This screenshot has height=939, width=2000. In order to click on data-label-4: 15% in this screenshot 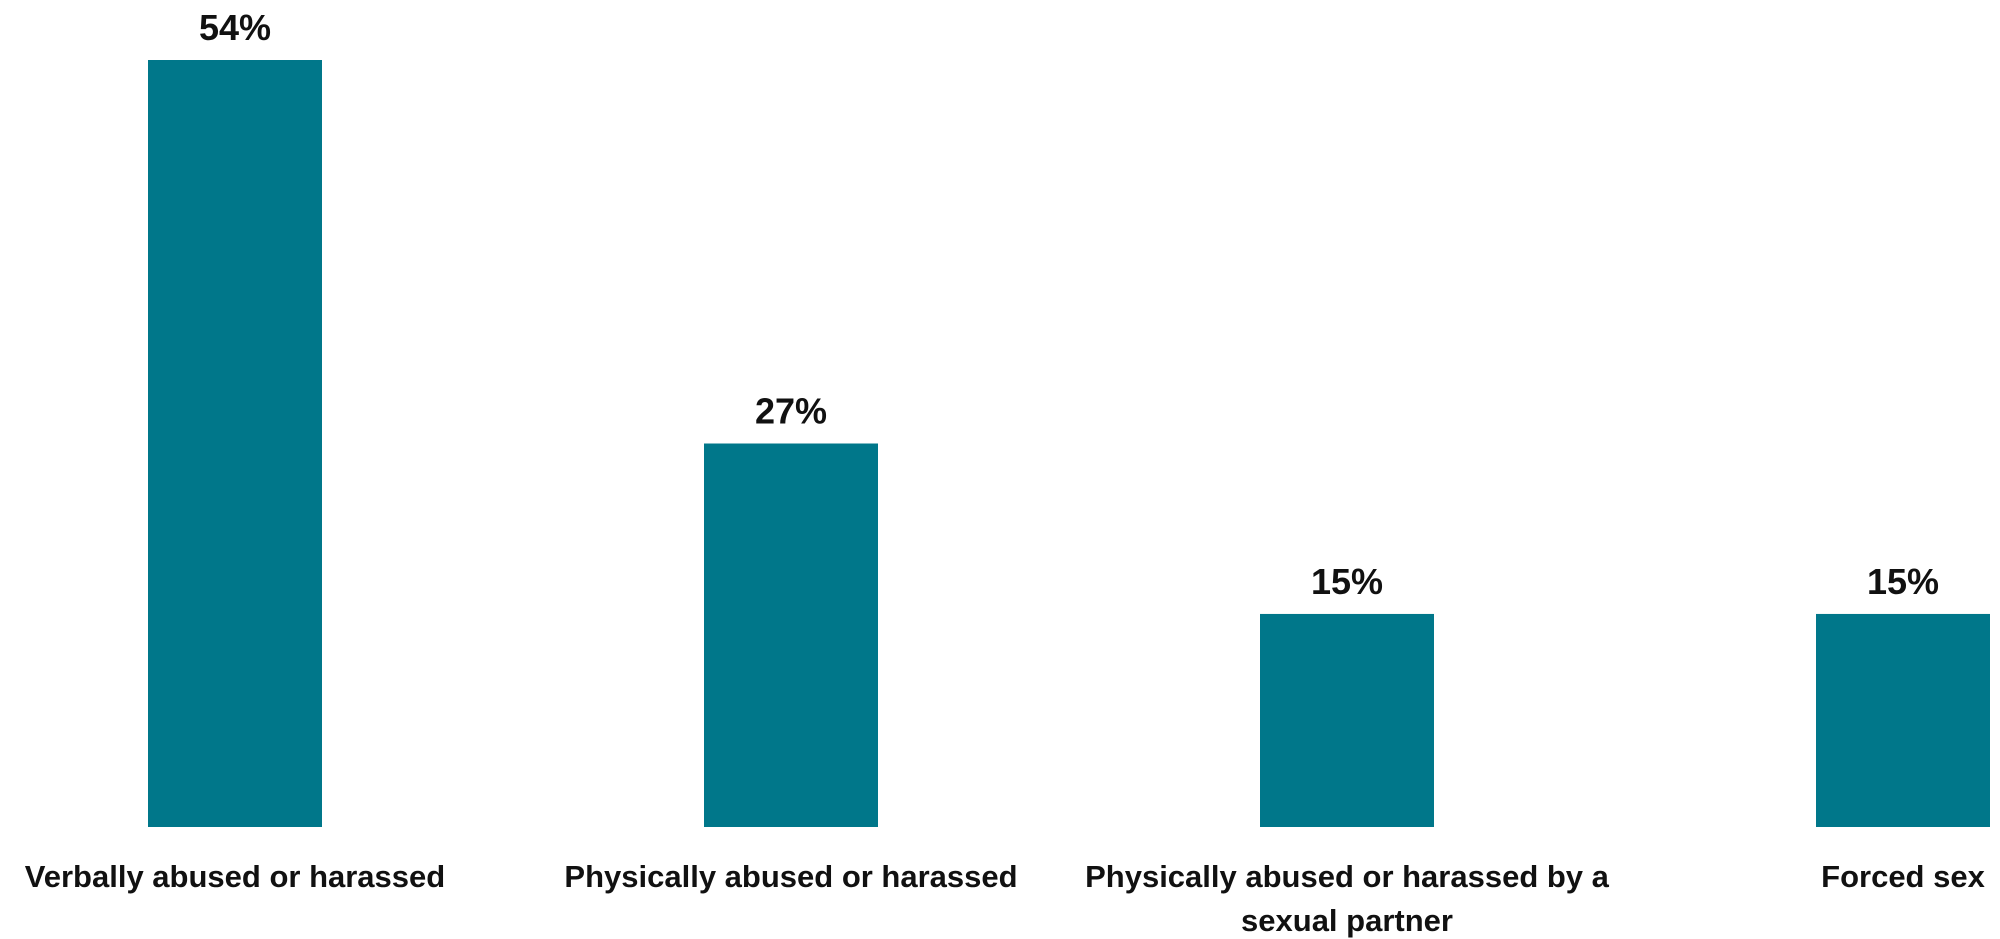, I will do `click(1903, 581)`.